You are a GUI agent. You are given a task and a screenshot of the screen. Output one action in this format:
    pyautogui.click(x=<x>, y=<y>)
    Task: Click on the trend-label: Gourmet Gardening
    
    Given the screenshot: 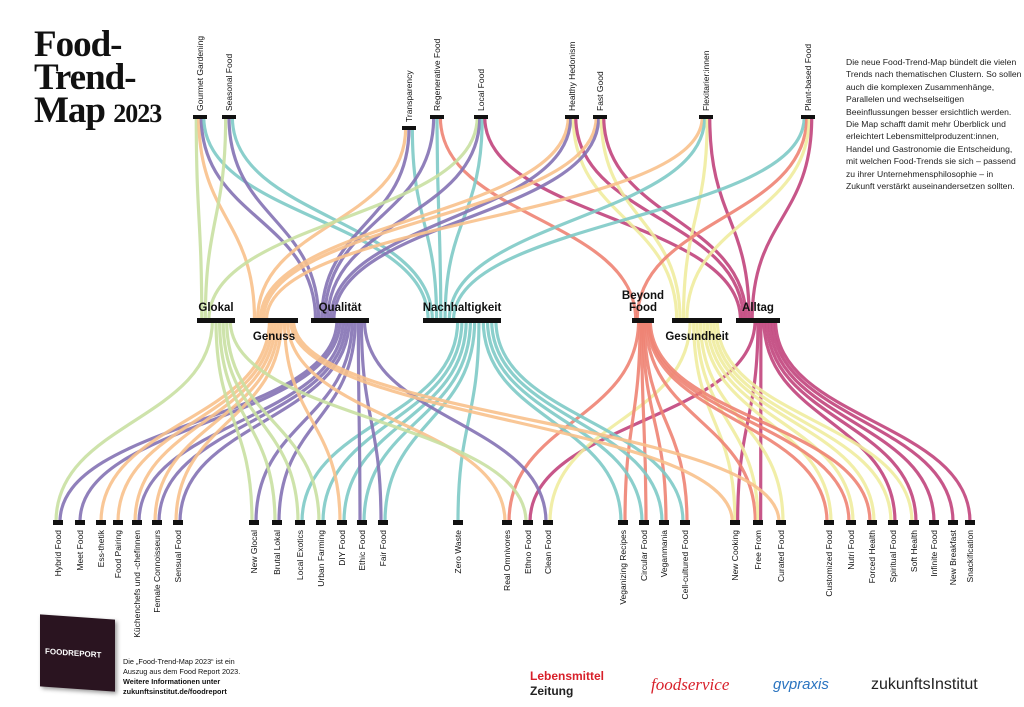 What is the action you would take?
    pyautogui.click(x=200, y=73)
    